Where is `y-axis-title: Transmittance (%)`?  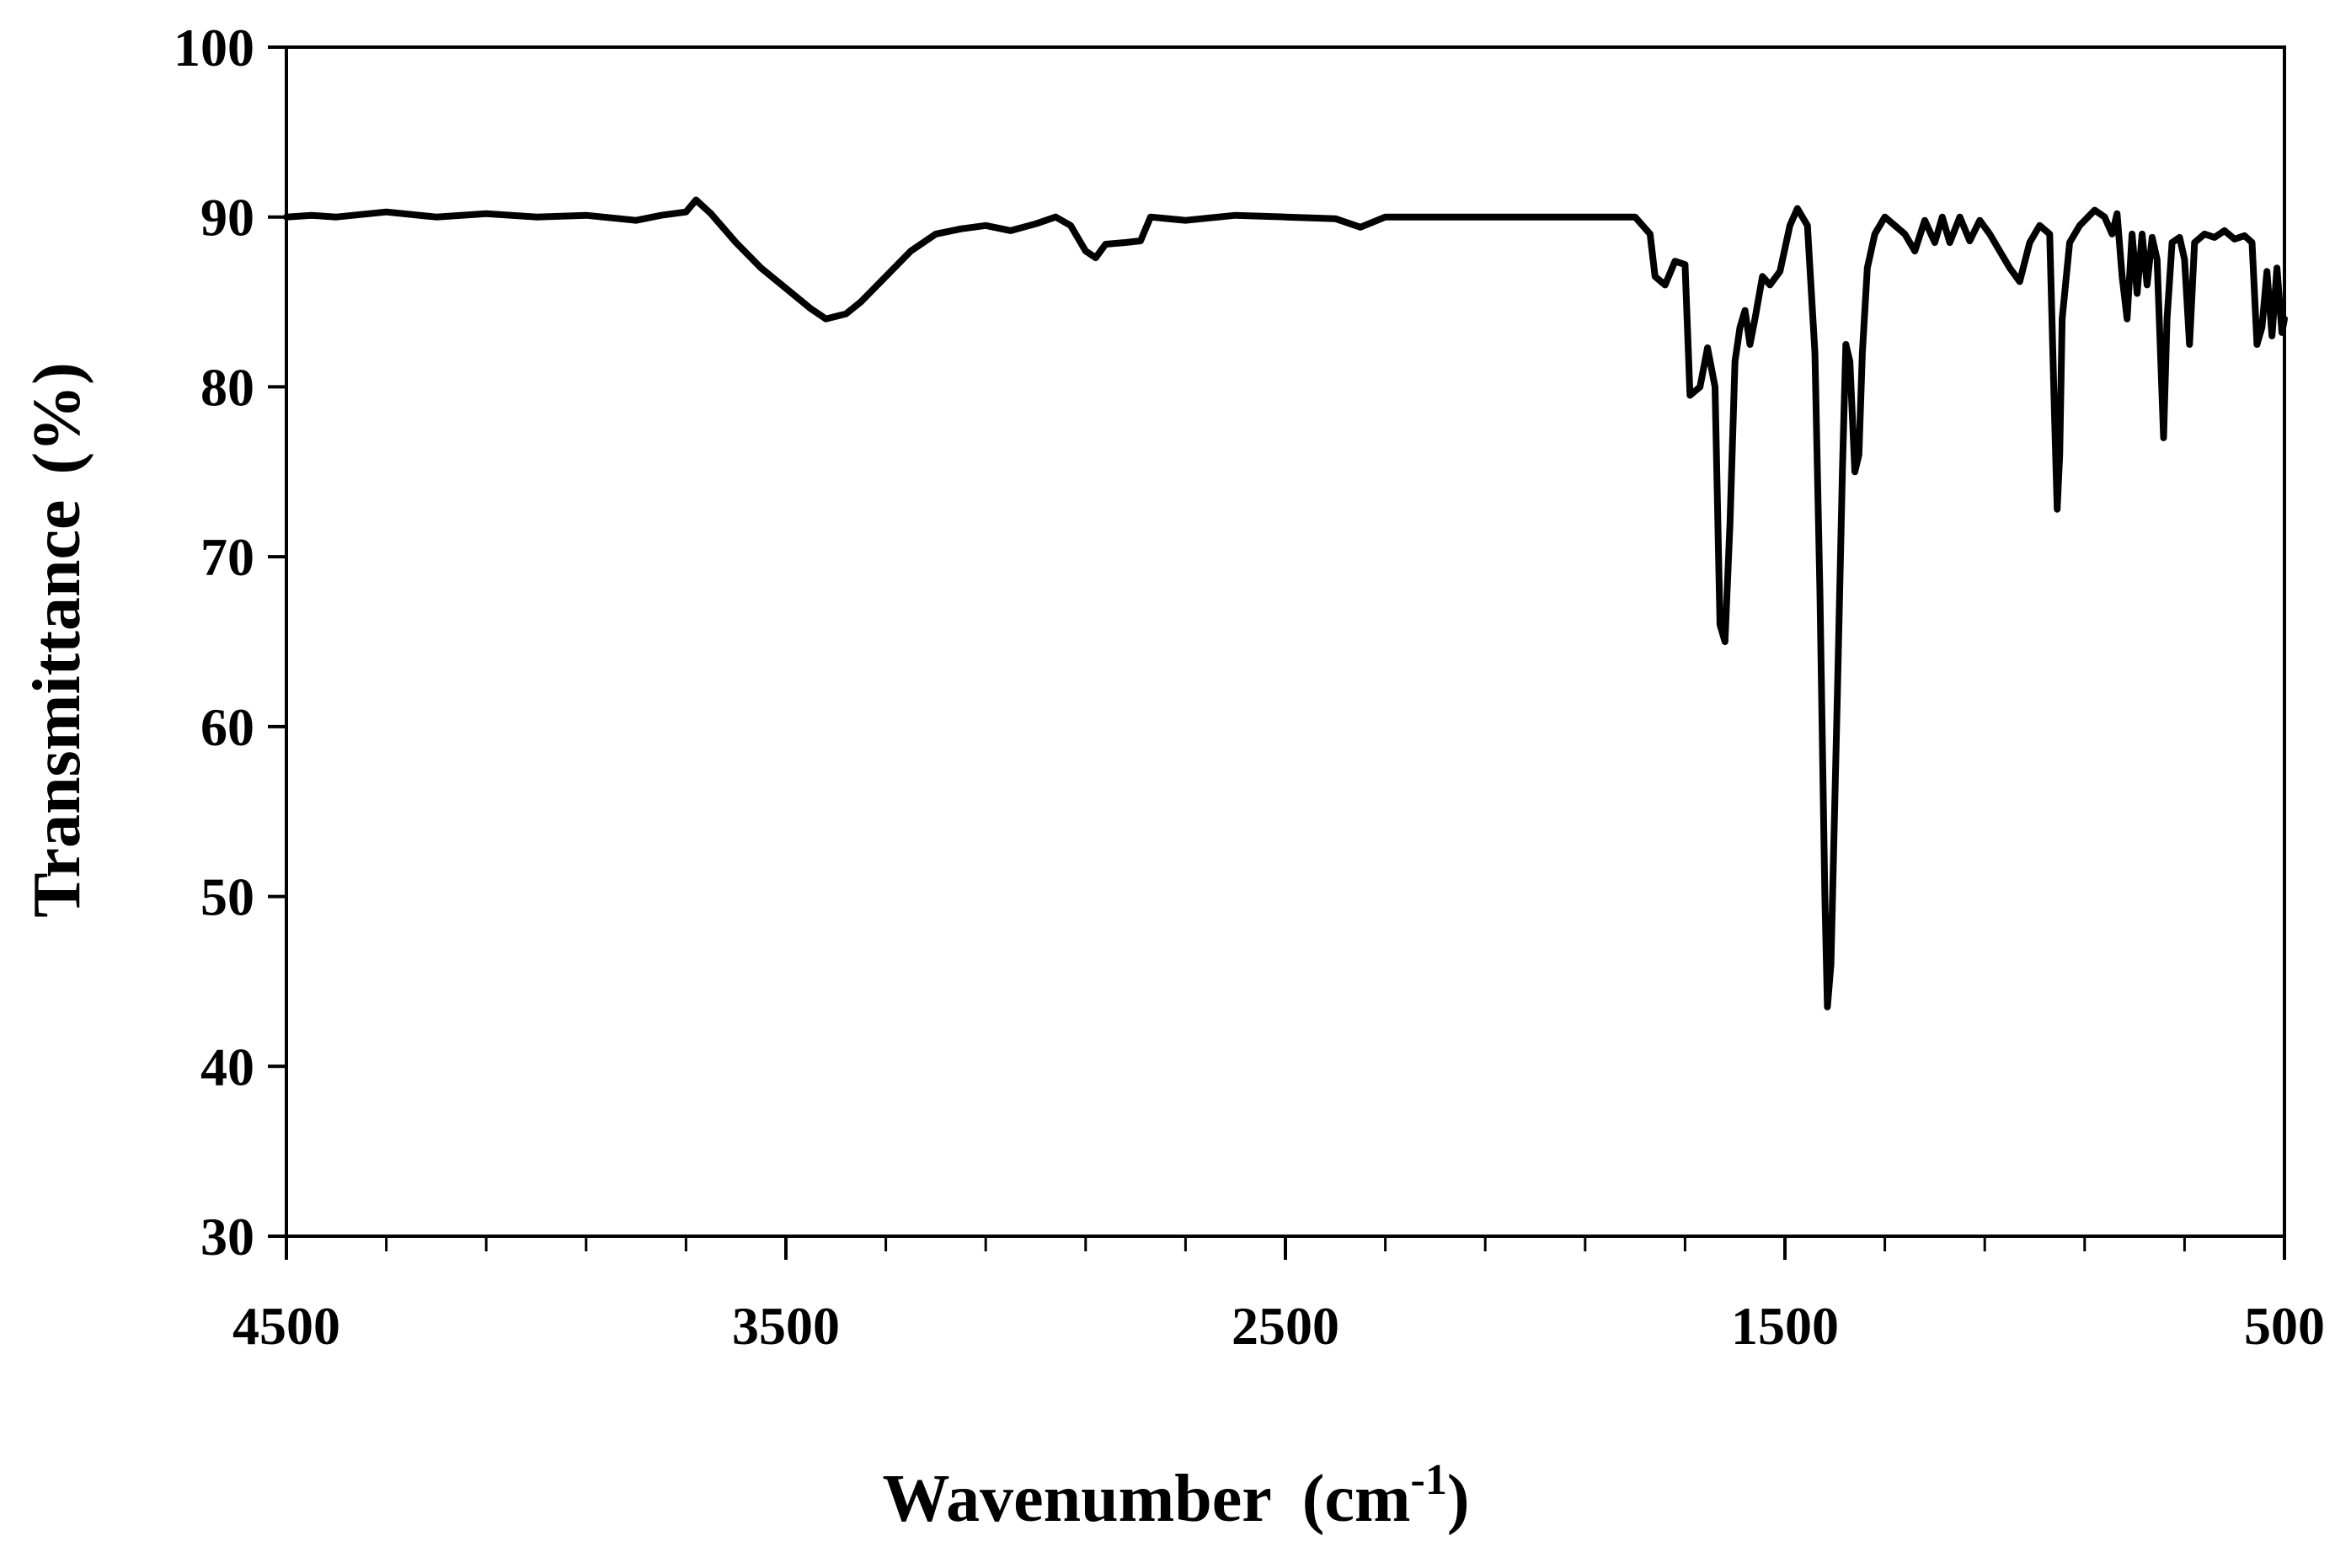
y-axis-title: Transmittance (%) is located at coordinates (57, 640).